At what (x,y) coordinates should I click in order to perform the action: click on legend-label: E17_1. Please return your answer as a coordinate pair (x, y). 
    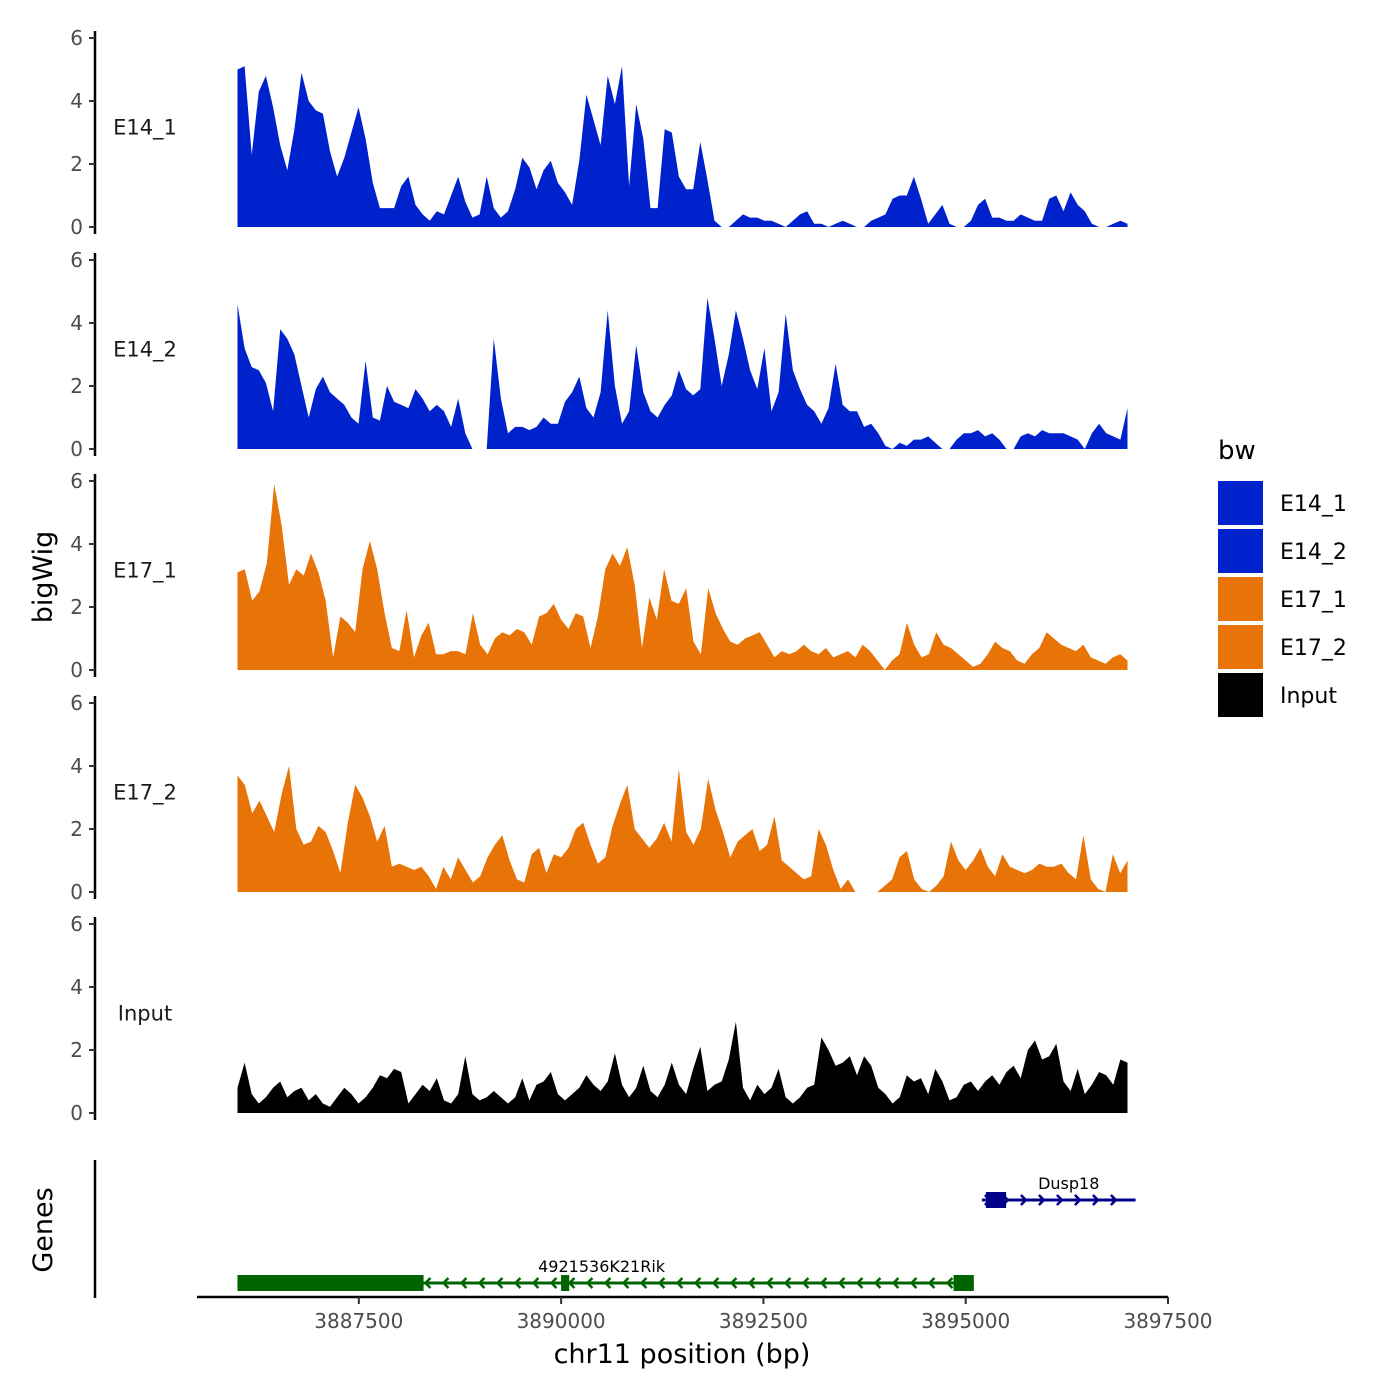
    Looking at the image, I should click on (1313, 600).